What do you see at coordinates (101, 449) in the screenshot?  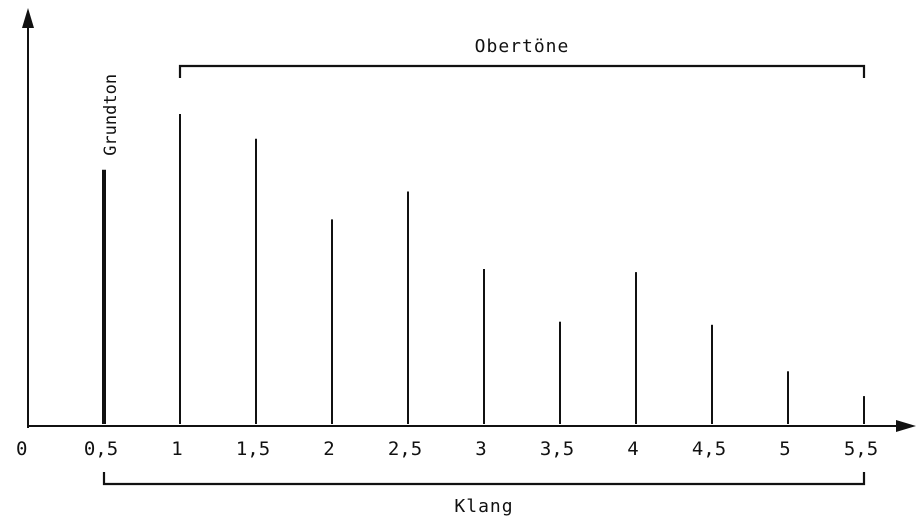 I see `x-tick-label: 0,5` at bounding box center [101, 449].